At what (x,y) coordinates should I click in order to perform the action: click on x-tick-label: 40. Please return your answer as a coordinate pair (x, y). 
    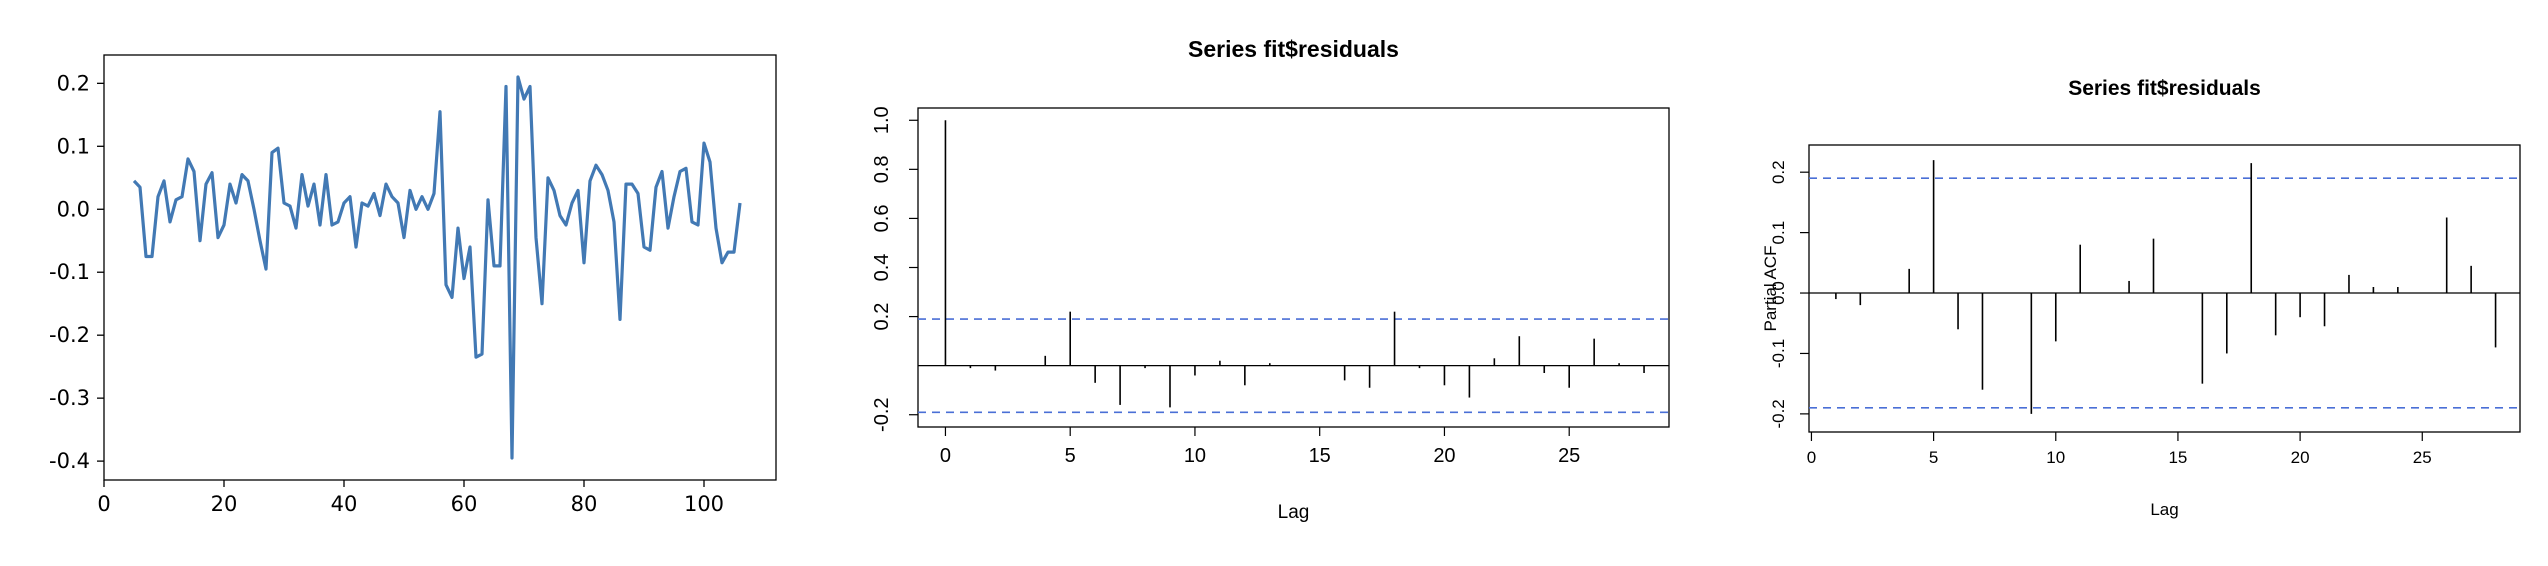
    Looking at the image, I should click on (344, 504).